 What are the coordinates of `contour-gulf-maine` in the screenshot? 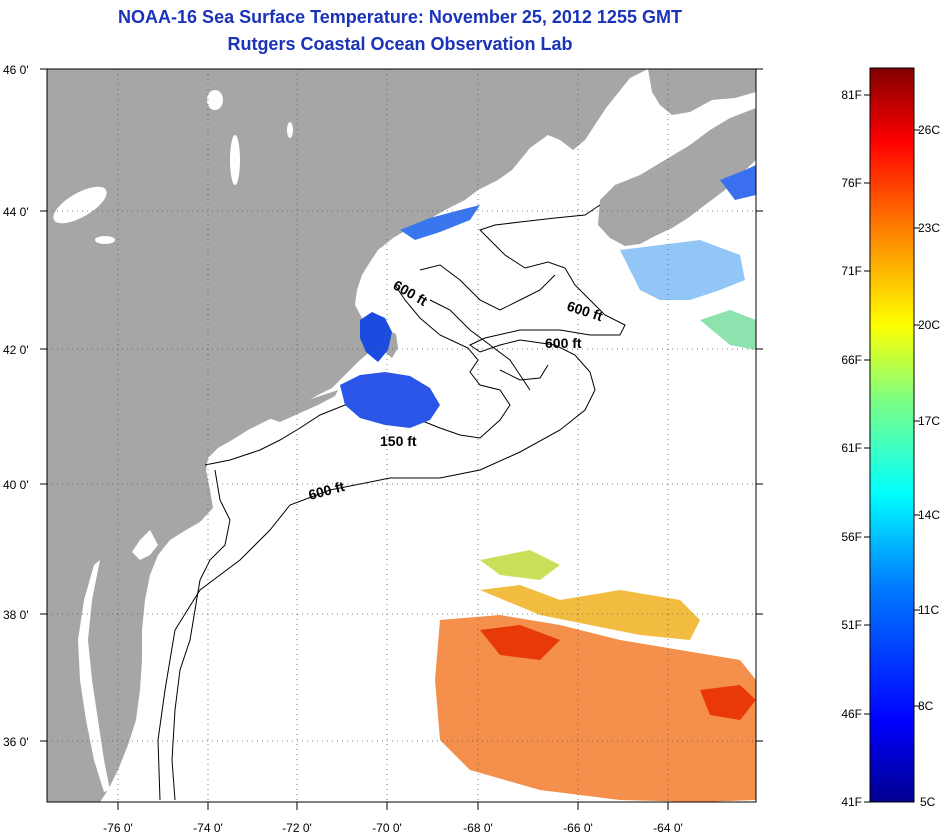 It's located at (487, 327).